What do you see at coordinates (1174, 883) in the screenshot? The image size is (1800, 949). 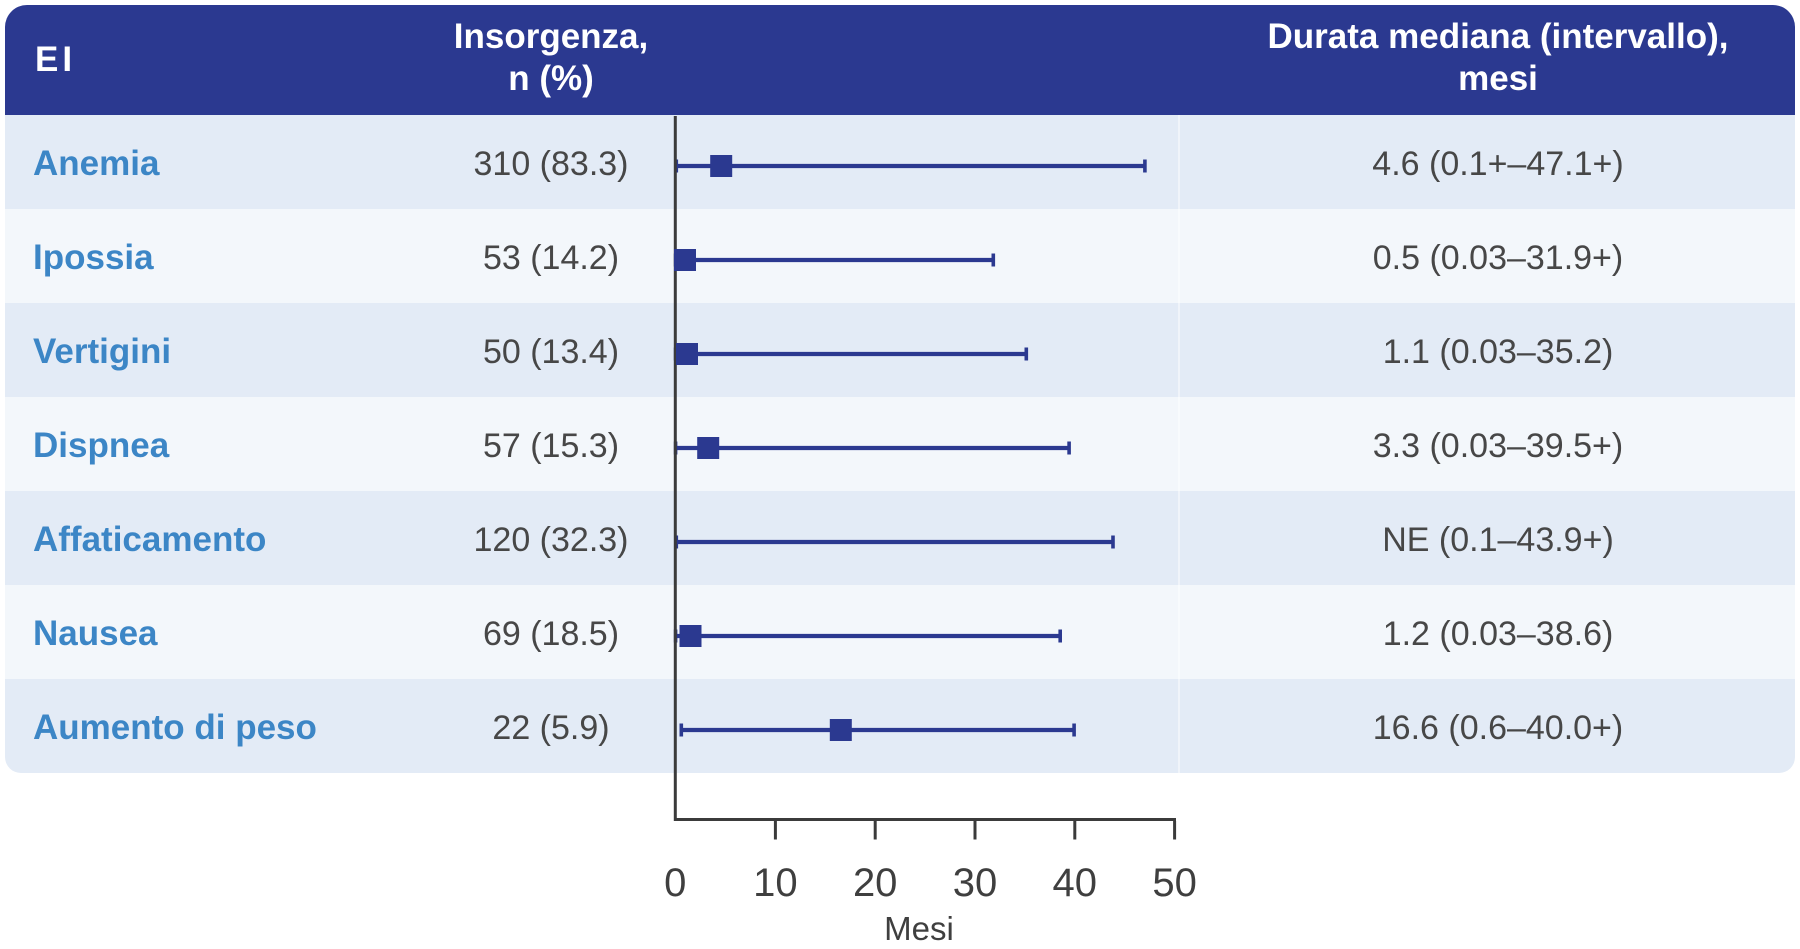 I see `svg-text: 50` at bounding box center [1174, 883].